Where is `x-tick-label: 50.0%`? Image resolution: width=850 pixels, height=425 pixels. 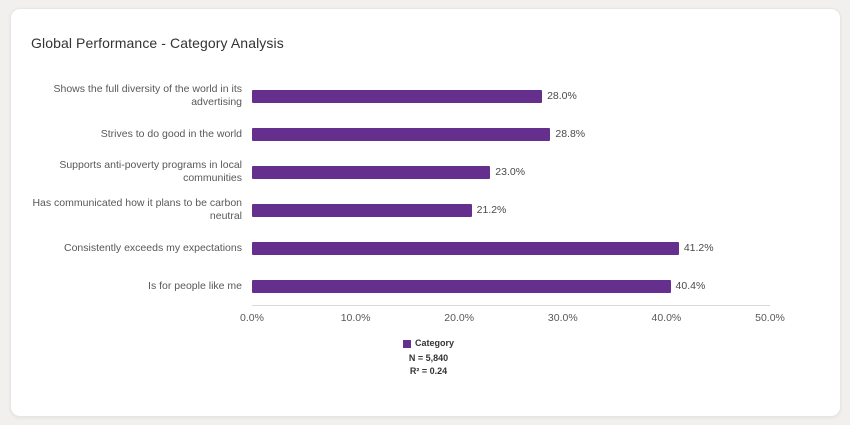 x-tick-label: 50.0% is located at coordinates (770, 318).